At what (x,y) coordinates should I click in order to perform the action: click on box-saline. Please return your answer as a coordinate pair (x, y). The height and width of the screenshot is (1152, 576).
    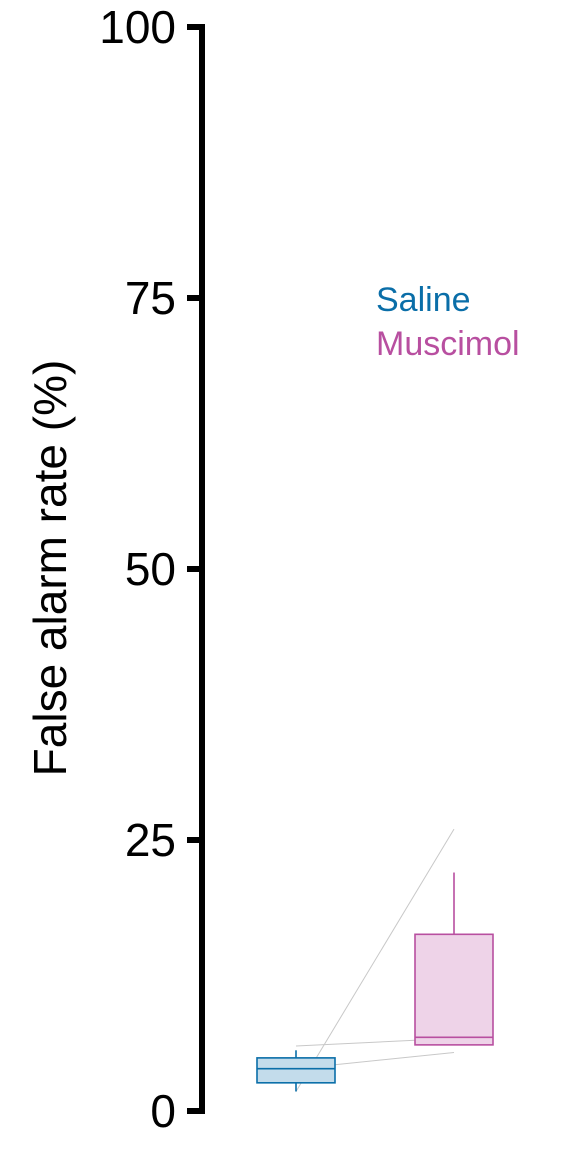
    Looking at the image, I should click on (296, 1070).